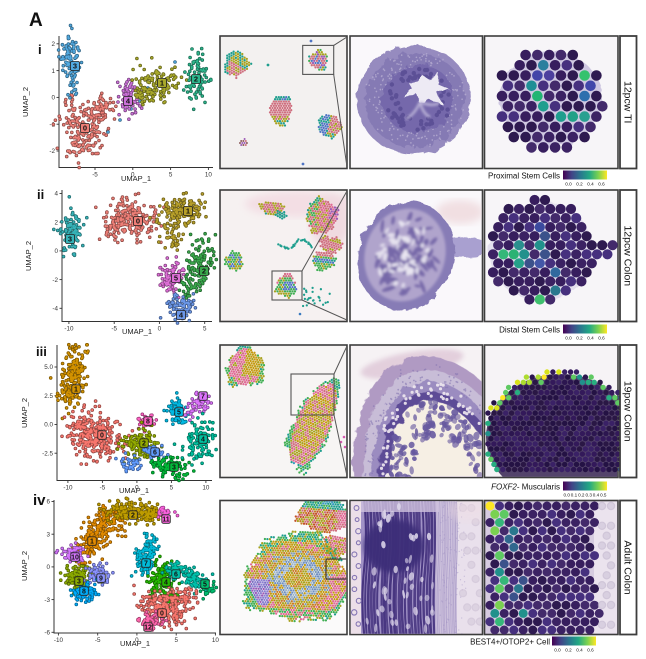 The height and width of the screenshot is (659, 646). What do you see at coordinates (524, 176) in the screenshot?
I see `svg-text: Proximal Stem Cells` at bounding box center [524, 176].